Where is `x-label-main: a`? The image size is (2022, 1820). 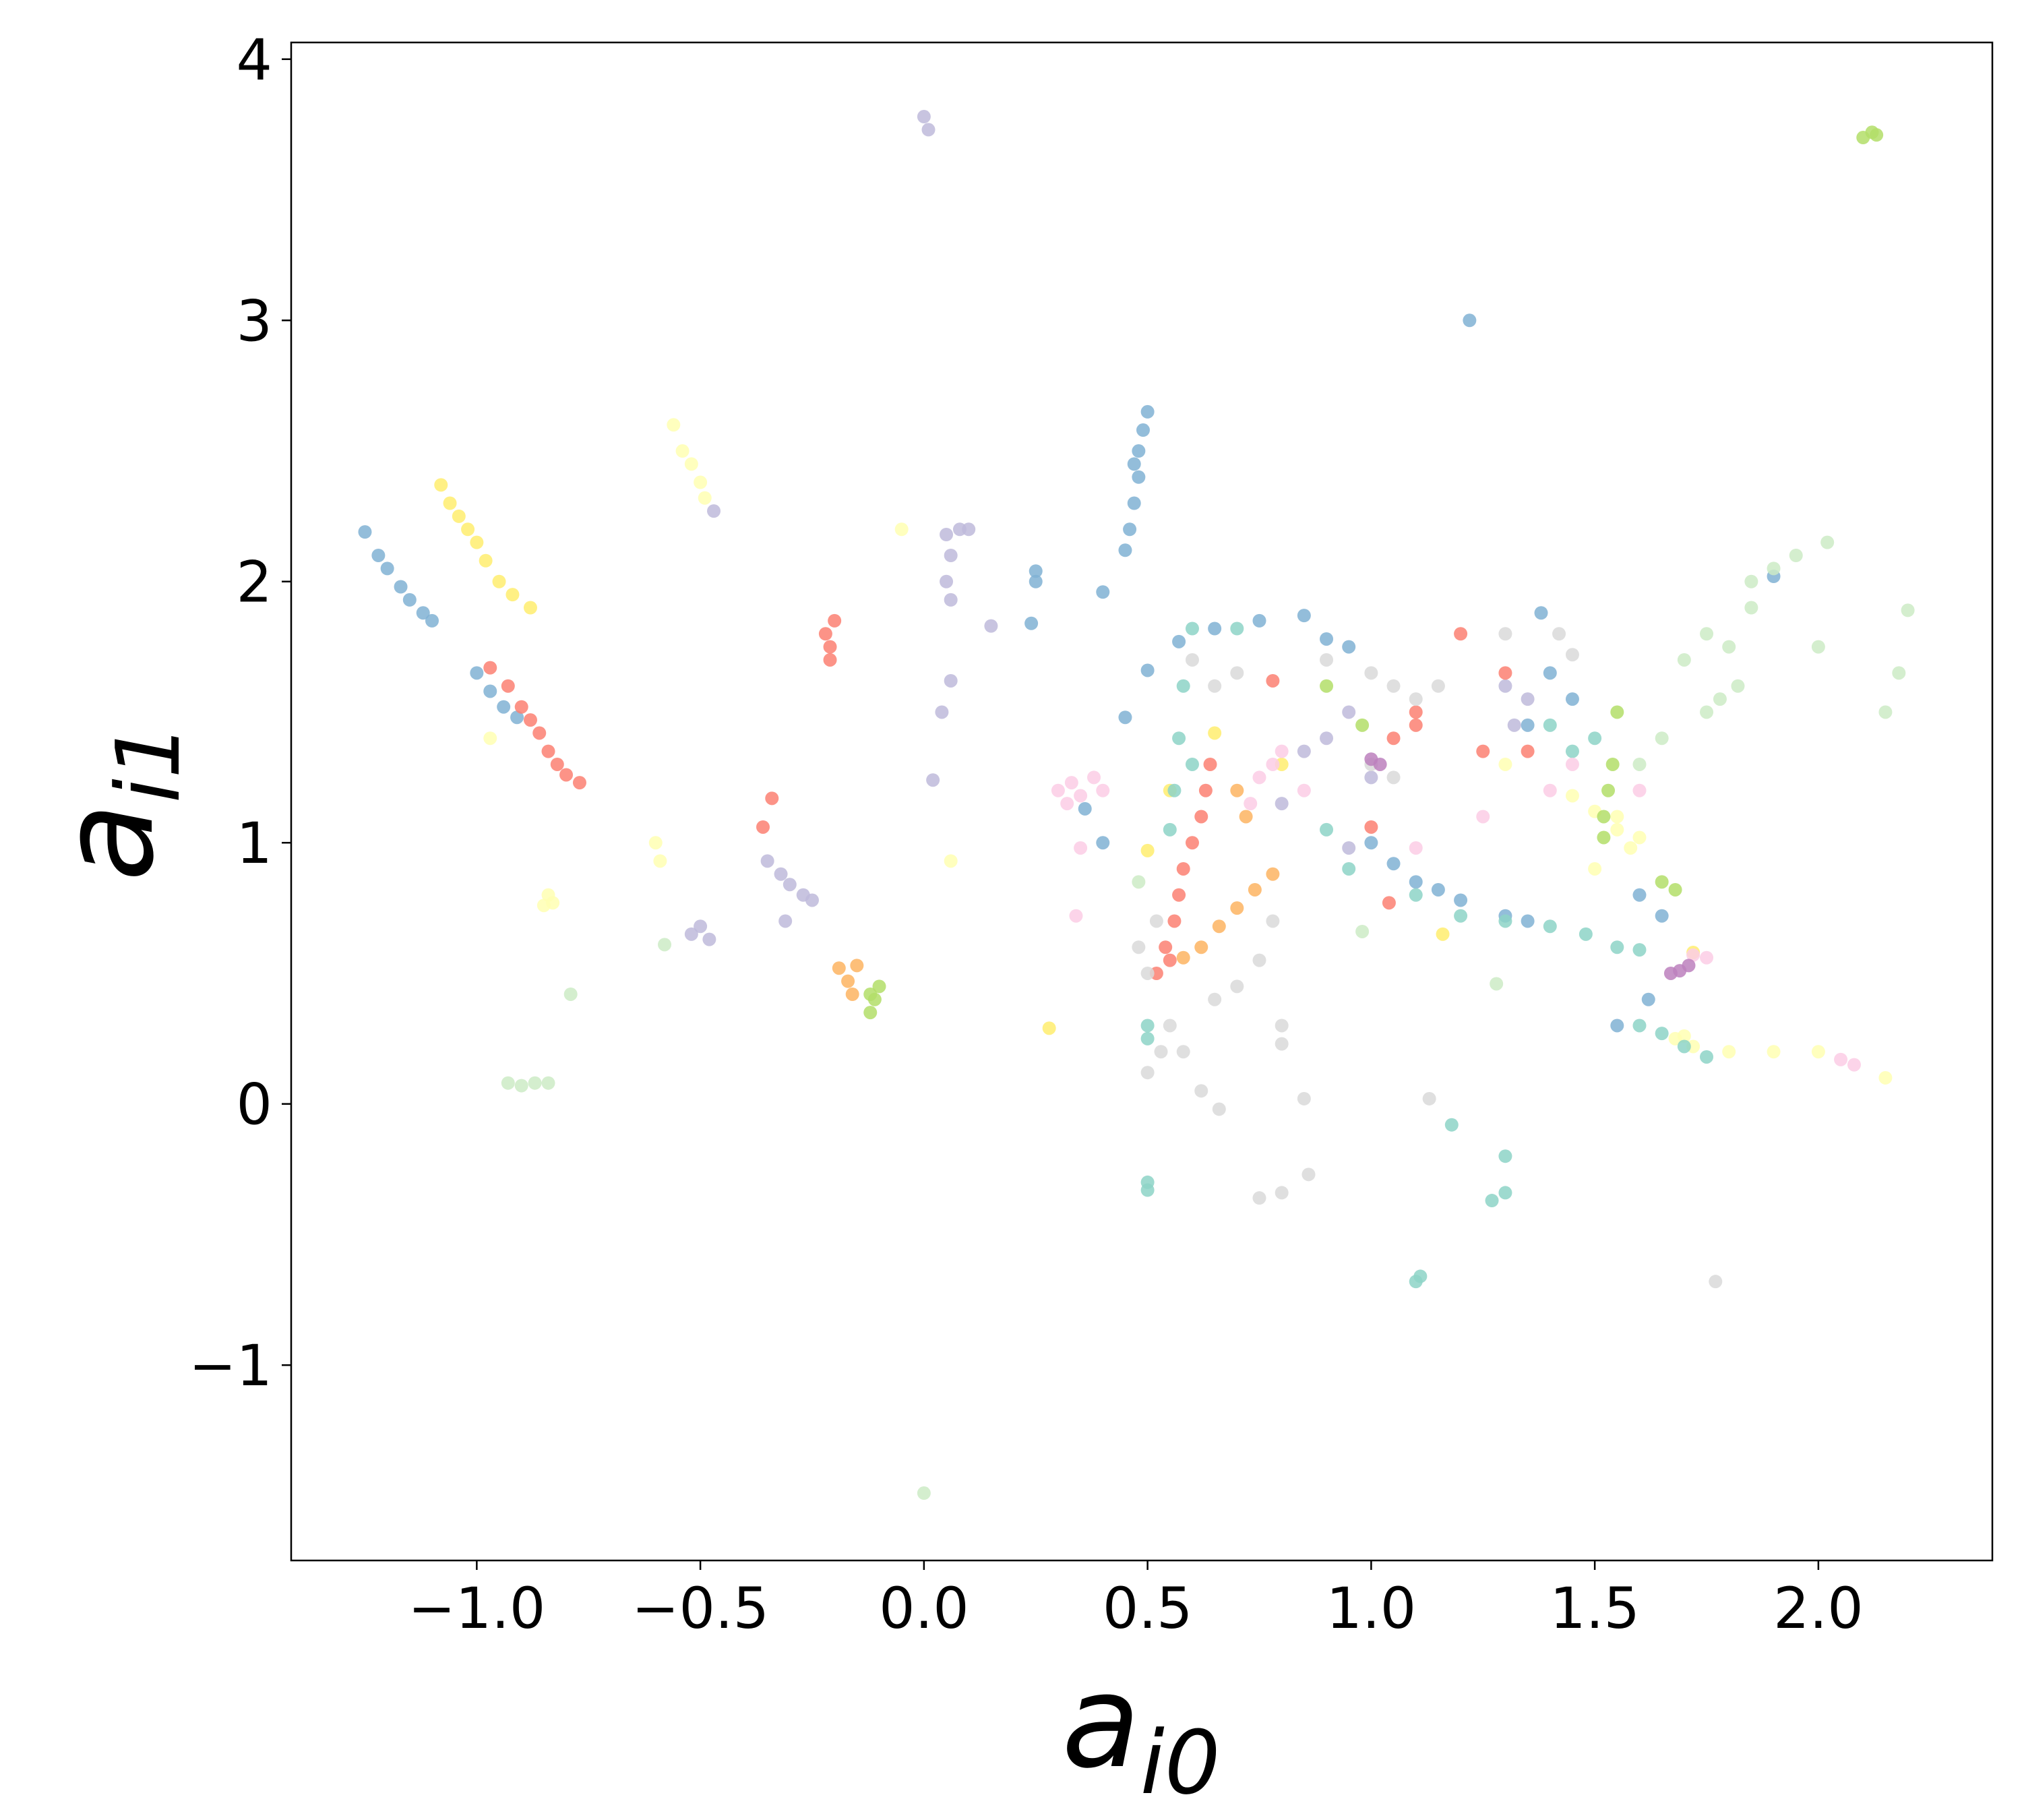
x-label-main: a is located at coordinates (1101, 1721).